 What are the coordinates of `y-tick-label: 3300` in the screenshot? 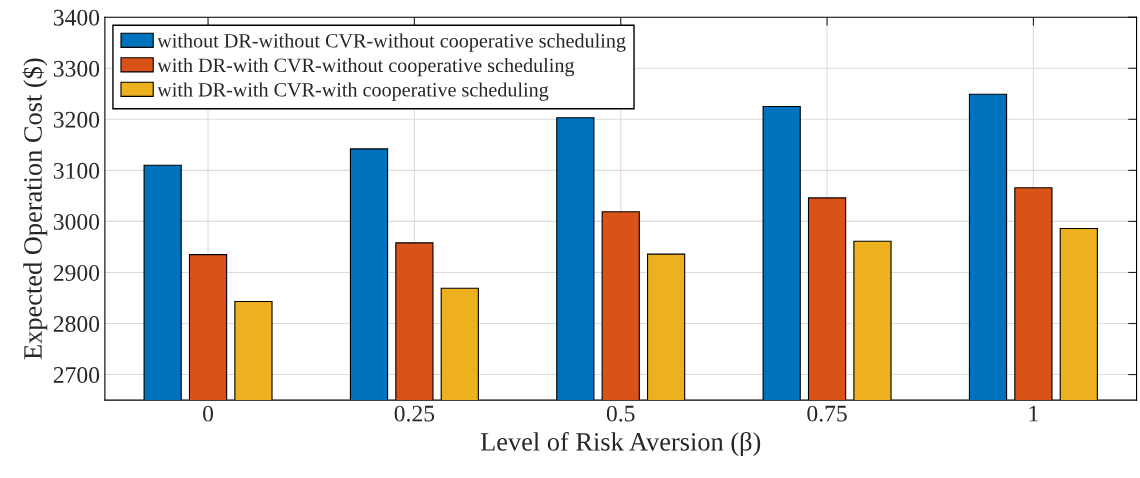 It's located at (76, 68).